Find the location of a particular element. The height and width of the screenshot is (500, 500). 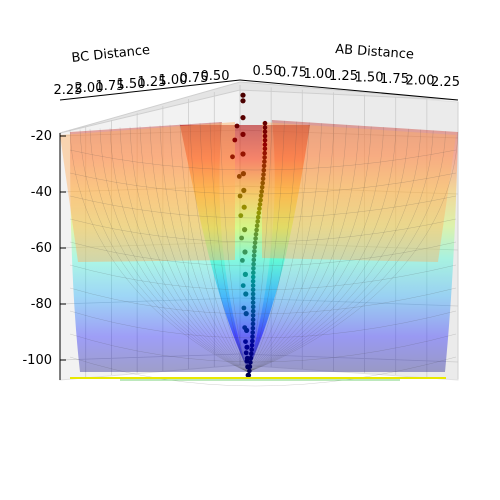

x-tick-label: 0.75 is located at coordinates (292, 73).